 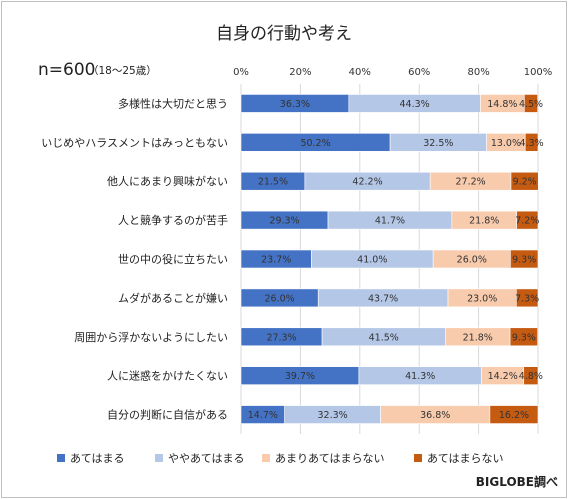 What do you see at coordinates (300, 376) in the screenshot?
I see `value-label: 39.7%` at bounding box center [300, 376].